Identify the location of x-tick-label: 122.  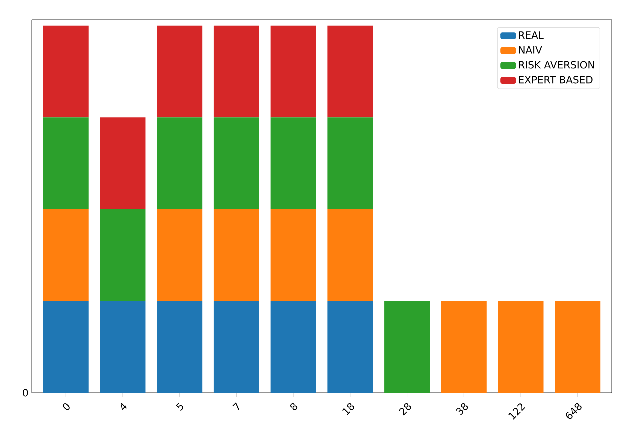
(517, 412).